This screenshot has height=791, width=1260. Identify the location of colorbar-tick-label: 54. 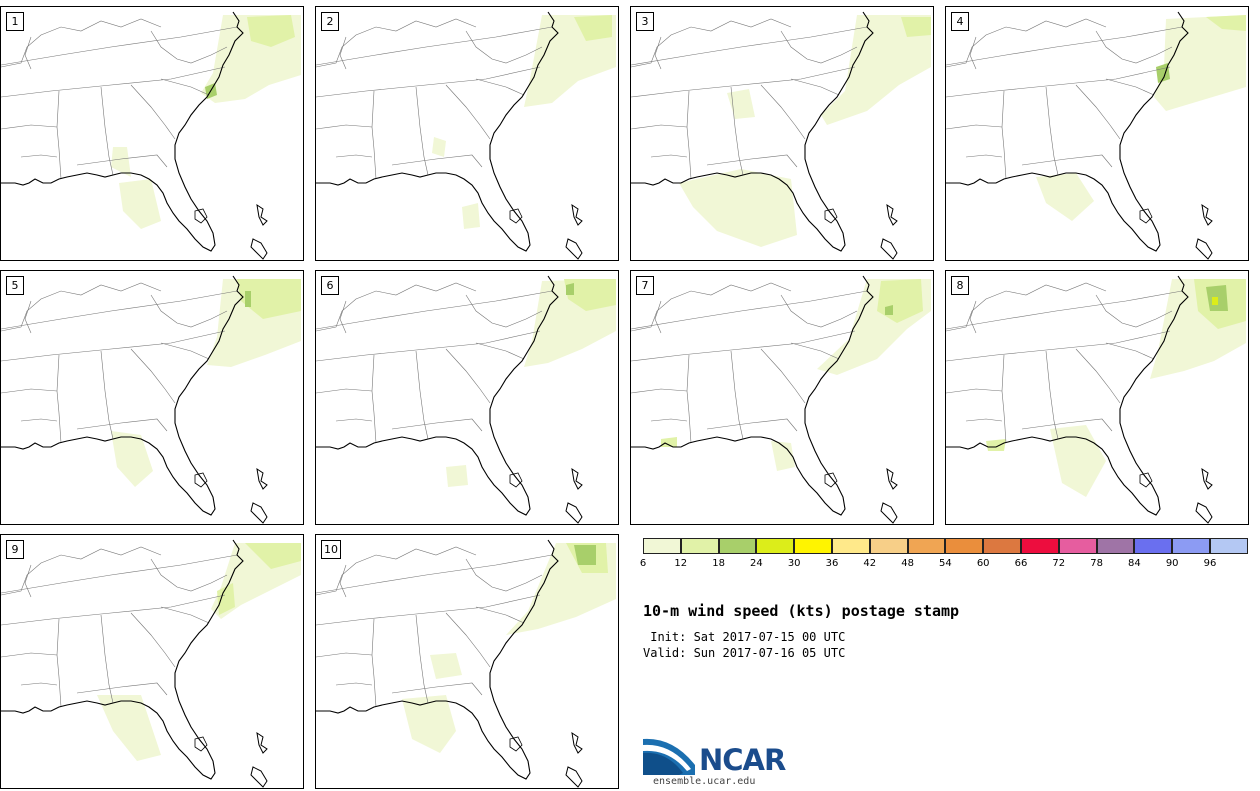
(945, 563).